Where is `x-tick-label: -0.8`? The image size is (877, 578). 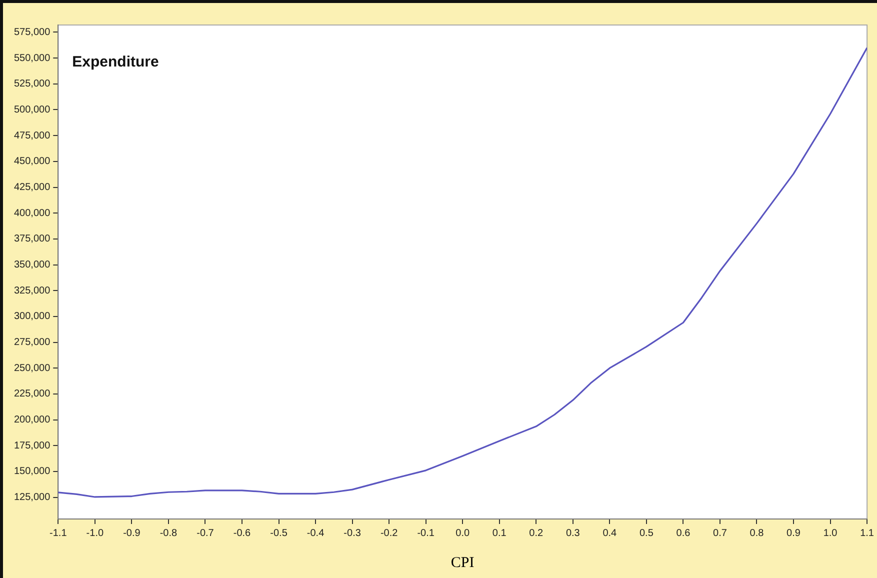 x-tick-label: -0.8 is located at coordinates (169, 533).